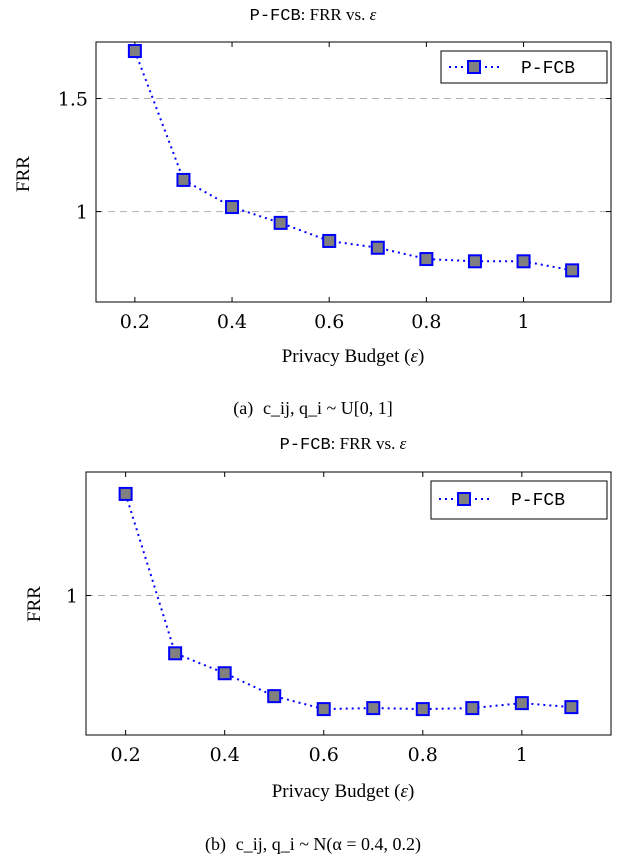 Image resolution: width=627 pixels, height=863 pixels. What do you see at coordinates (353, 155) in the screenshot?
I see `grid-lines` at bounding box center [353, 155].